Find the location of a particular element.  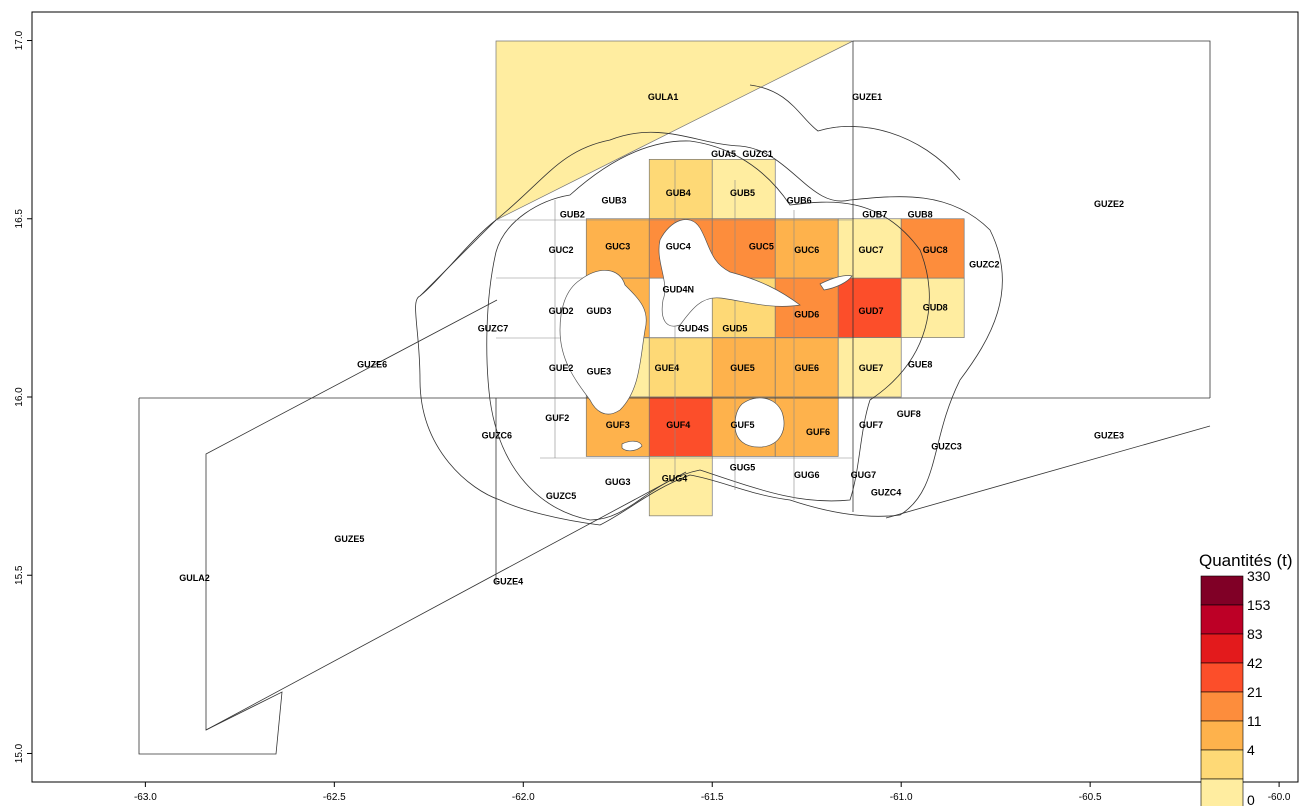

zone-label-gud4s: GUD4S is located at coordinates (693, 329).